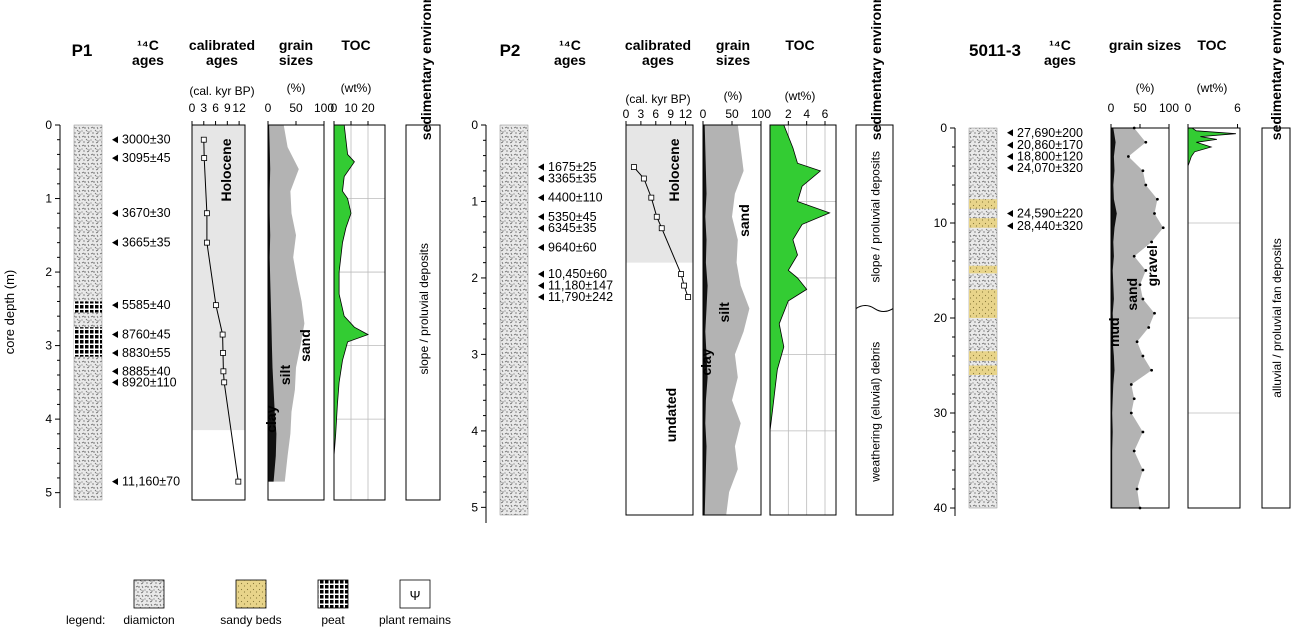 Image resolution: width=1296 pixels, height=634 pixels. What do you see at coordinates (85, 620) in the screenshot?
I see `legend-title: legend:` at bounding box center [85, 620].